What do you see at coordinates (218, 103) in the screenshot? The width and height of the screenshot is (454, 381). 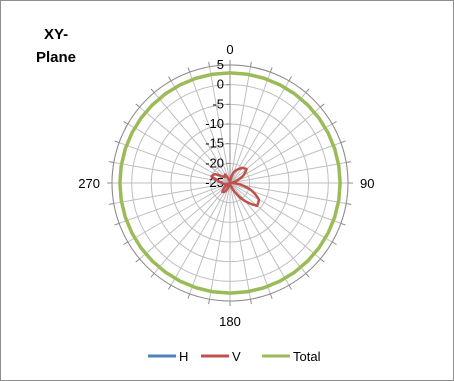 I see `radial-tick-label: -5` at bounding box center [218, 103].